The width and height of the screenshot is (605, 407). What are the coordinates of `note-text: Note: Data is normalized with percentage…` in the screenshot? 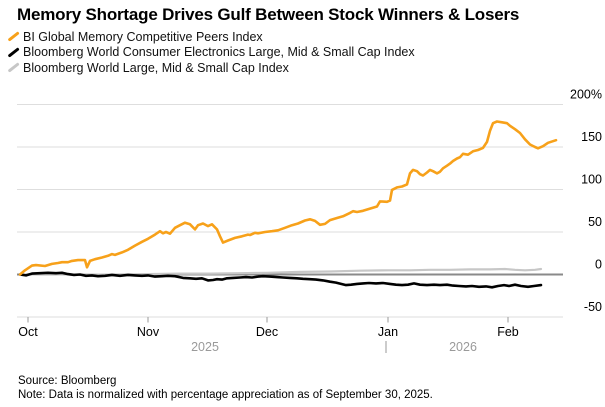 It's located at (225, 395).